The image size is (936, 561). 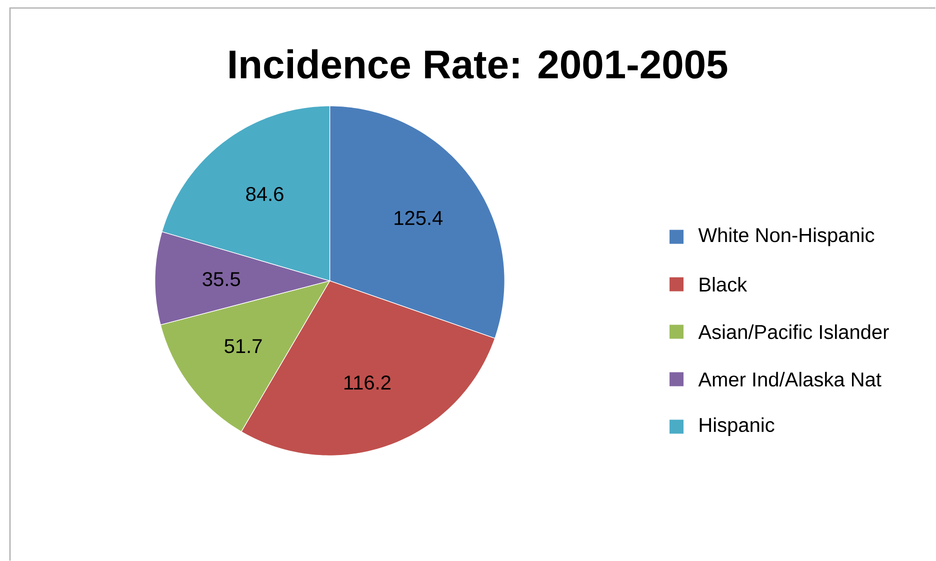 What do you see at coordinates (221, 279) in the screenshot?
I see `data-label: 35.5` at bounding box center [221, 279].